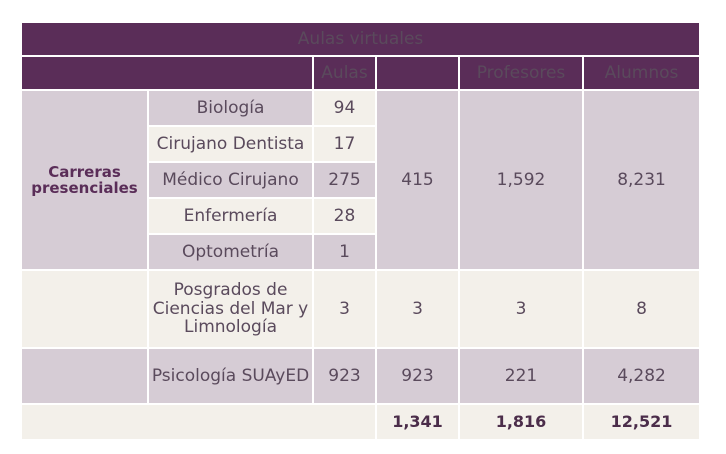  I want to click on header-profesores: Profesores, so click(521, 73).